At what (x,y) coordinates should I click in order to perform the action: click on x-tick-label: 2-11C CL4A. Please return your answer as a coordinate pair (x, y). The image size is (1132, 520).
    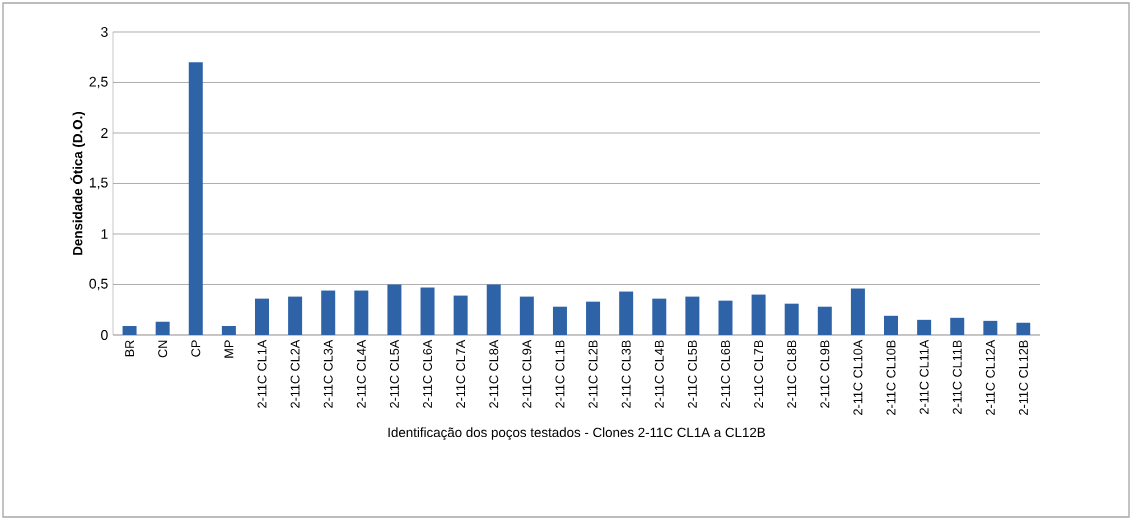
    Looking at the image, I should click on (361, 373).